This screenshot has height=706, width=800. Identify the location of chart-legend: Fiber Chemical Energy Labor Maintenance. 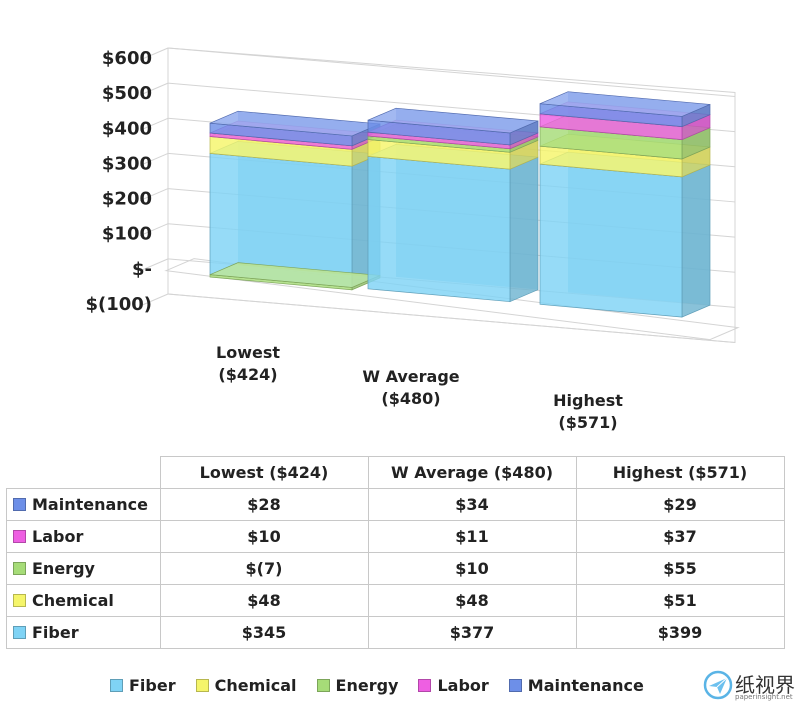
(377, 685).